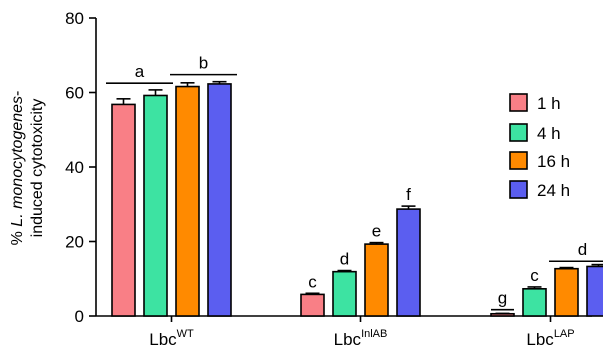  Describe the element at coordinates (376, 231) in the screenshot. I see `significance-letter: e` at that location.